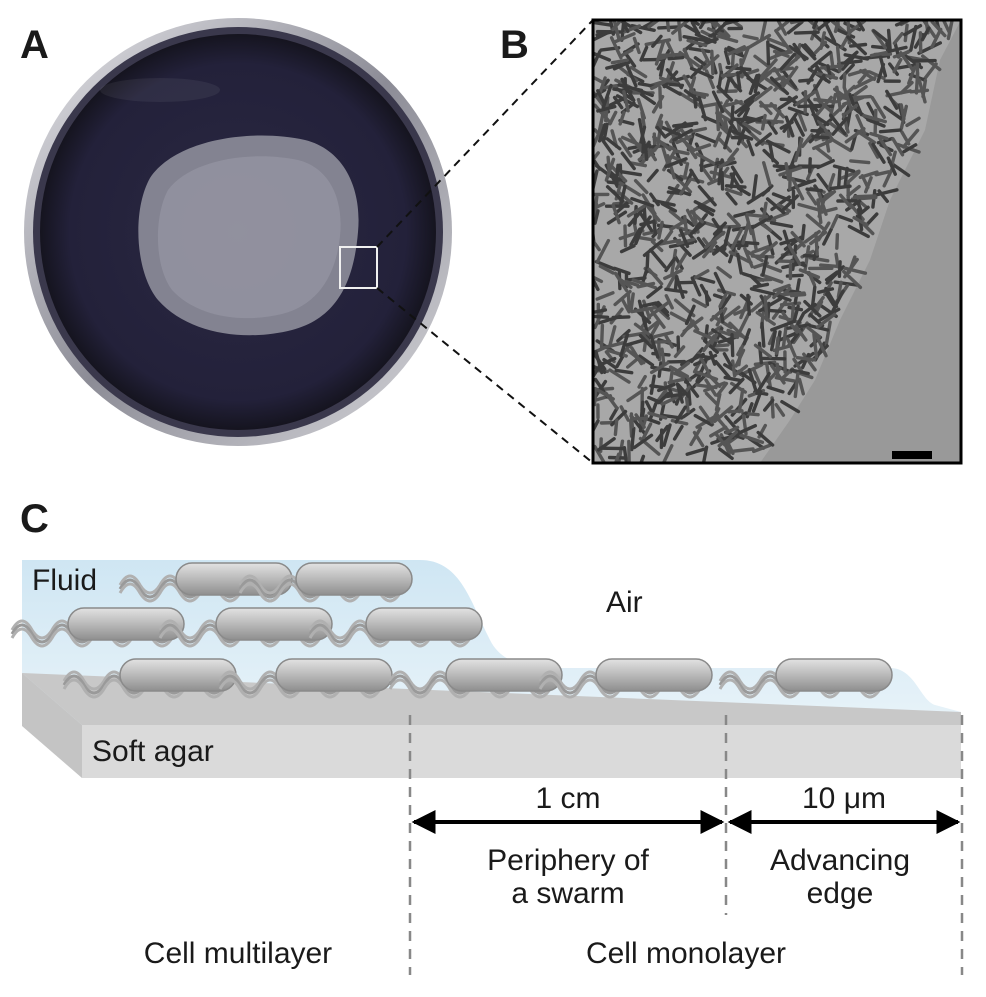 The image size is (986, 997). I want to click on swarm-center, so click(249, 237).